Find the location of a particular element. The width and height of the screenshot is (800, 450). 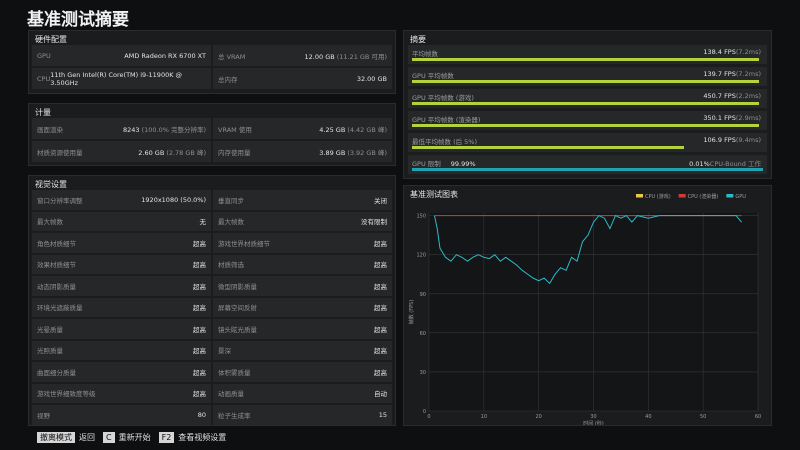

cell-label: 景深 is located at coordinates (224, 351).